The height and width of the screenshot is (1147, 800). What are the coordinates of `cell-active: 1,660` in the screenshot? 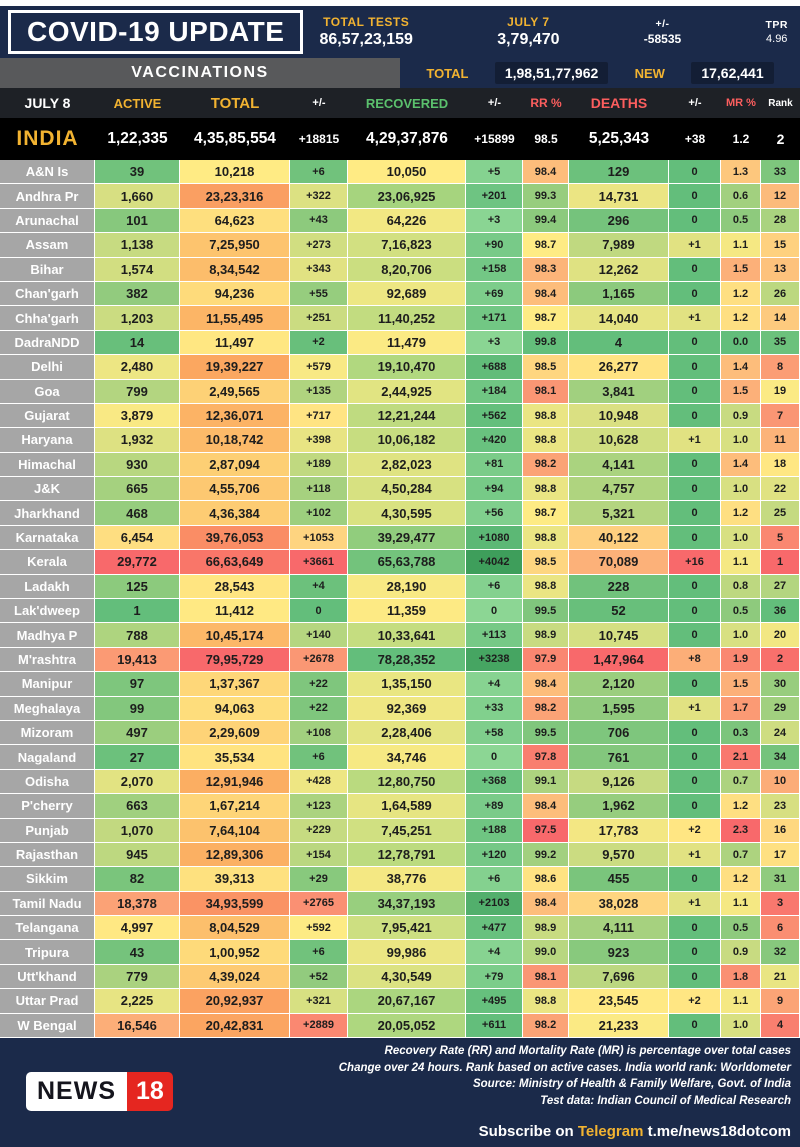 It's located at (137, 196).